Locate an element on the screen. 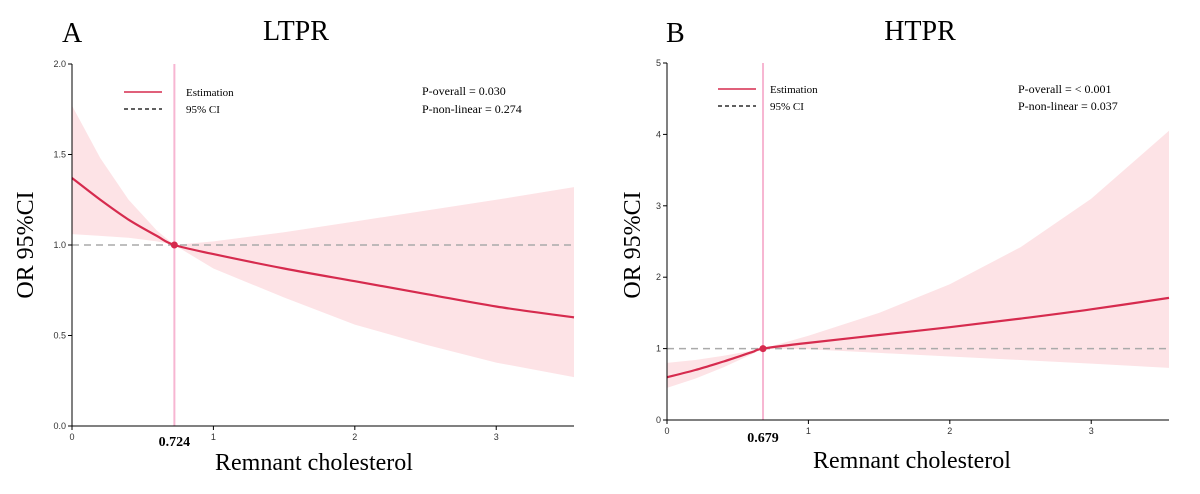  panel-b-xtick-label: 1 is located at coordinates (808, 431).